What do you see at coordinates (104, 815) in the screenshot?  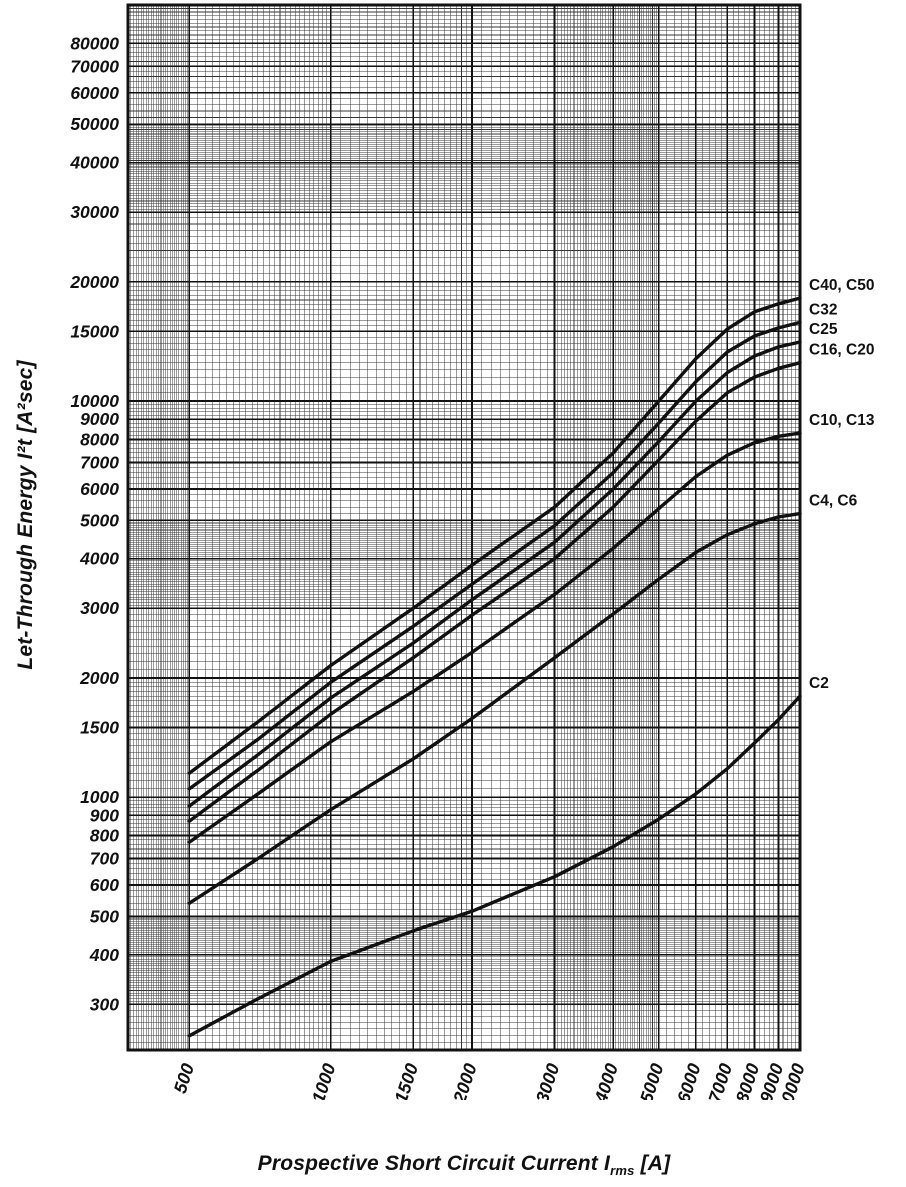 I see `y-tick-label: 900` at bounding box center [104, 815].